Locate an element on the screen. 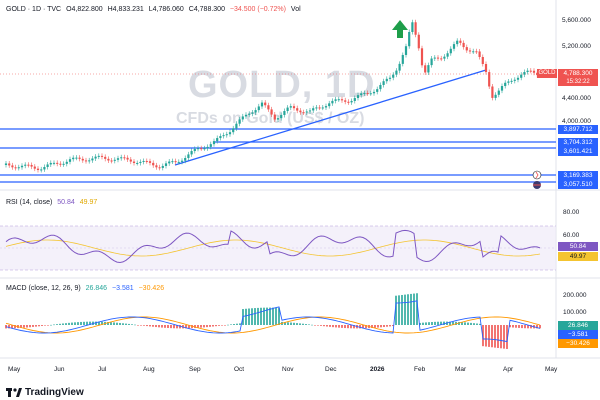  level-label: 3,601.421 is located at coordinates (578, 151).